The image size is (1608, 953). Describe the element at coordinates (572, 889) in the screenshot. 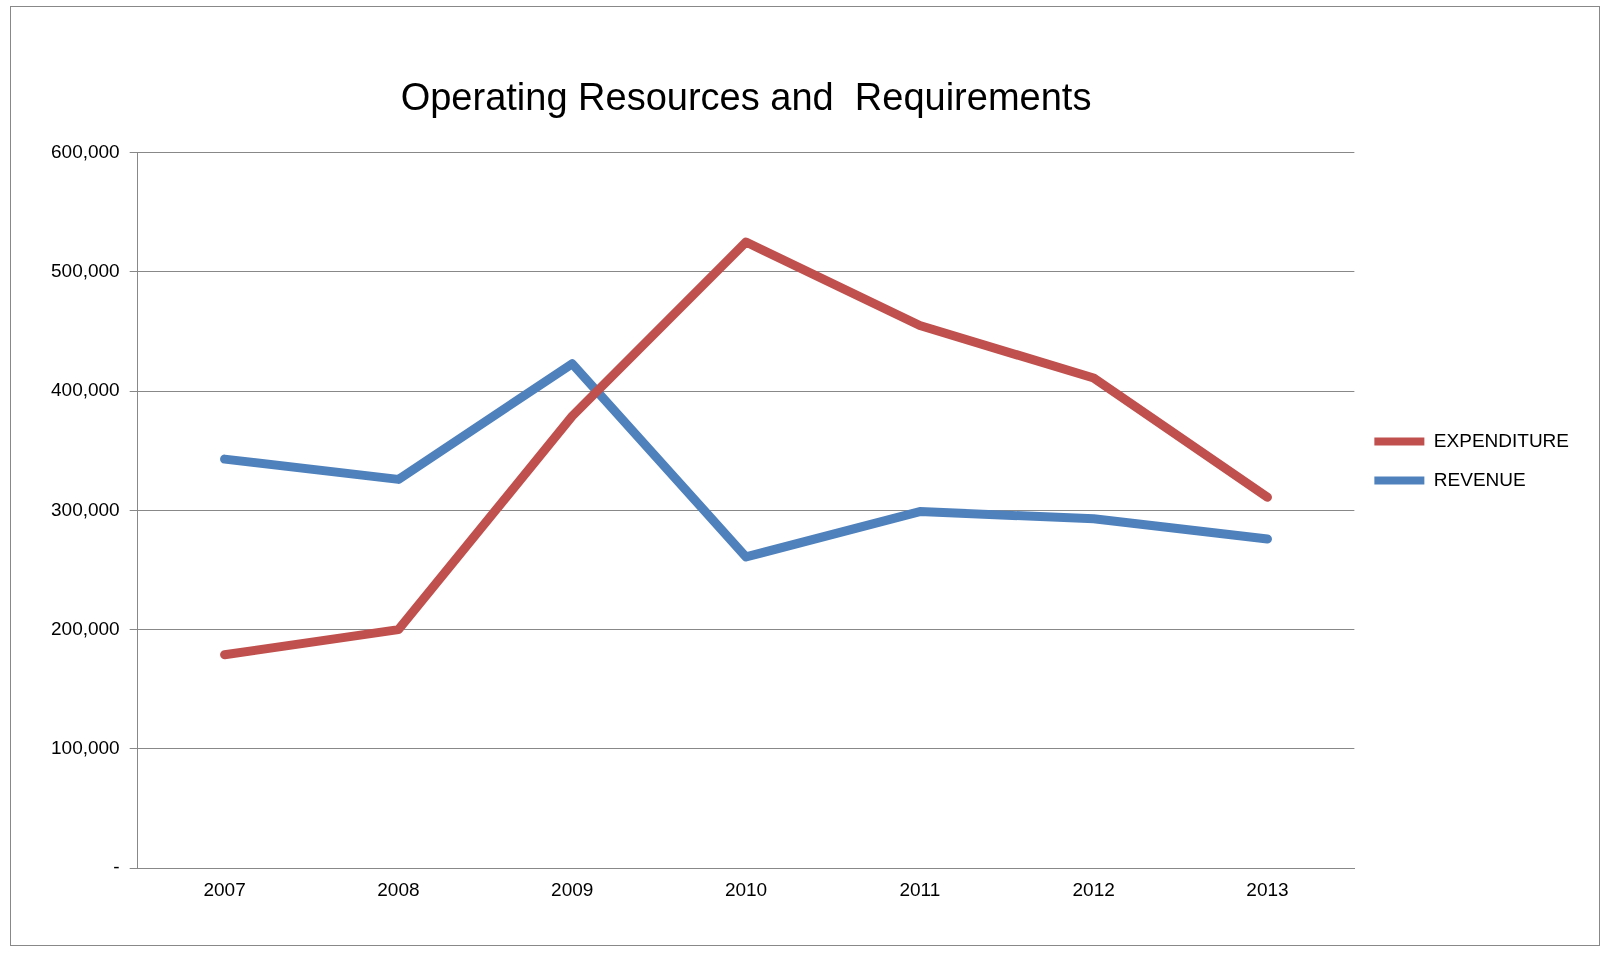

I see `x-tick-label: 2009` at that location.